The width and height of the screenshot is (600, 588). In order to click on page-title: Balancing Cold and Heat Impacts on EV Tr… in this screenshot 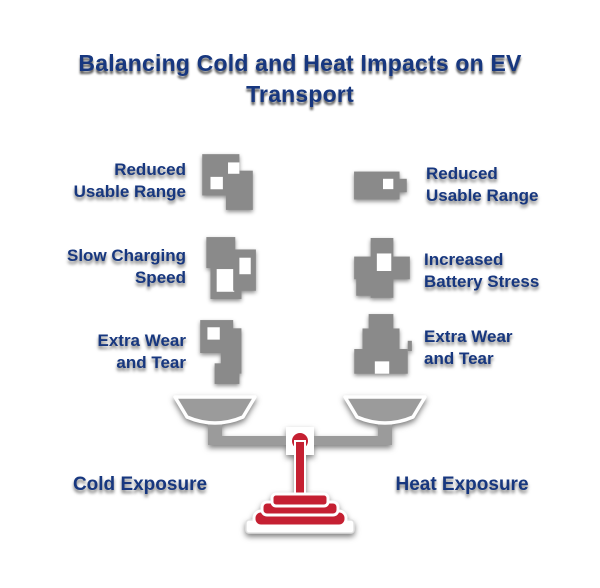, I will do `click(300, 79)`.